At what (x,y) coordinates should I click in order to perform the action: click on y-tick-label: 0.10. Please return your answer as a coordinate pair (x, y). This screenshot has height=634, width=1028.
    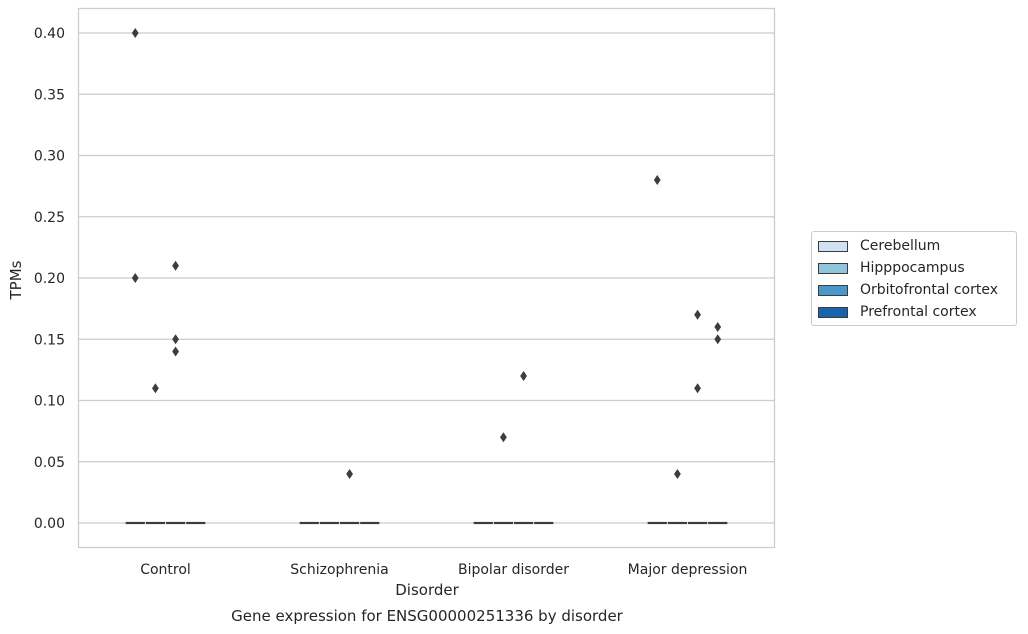
    Looking at the image, I should click on (49, 402).